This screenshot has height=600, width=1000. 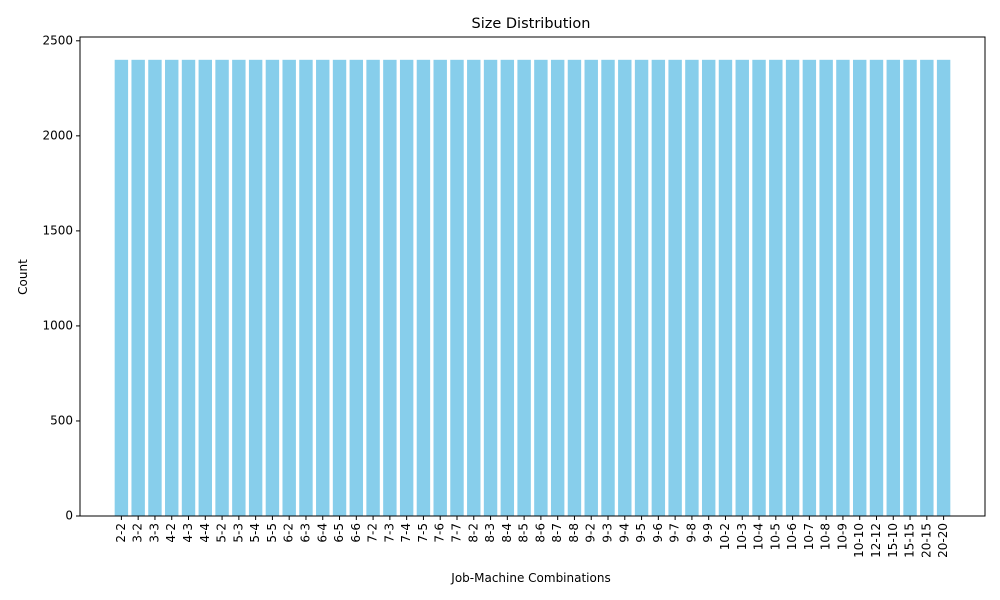 What do you see at coordinates (859, 540) in the screenshot?
I see `x-tick-label: 10-10` at bounding box center [859, 540].